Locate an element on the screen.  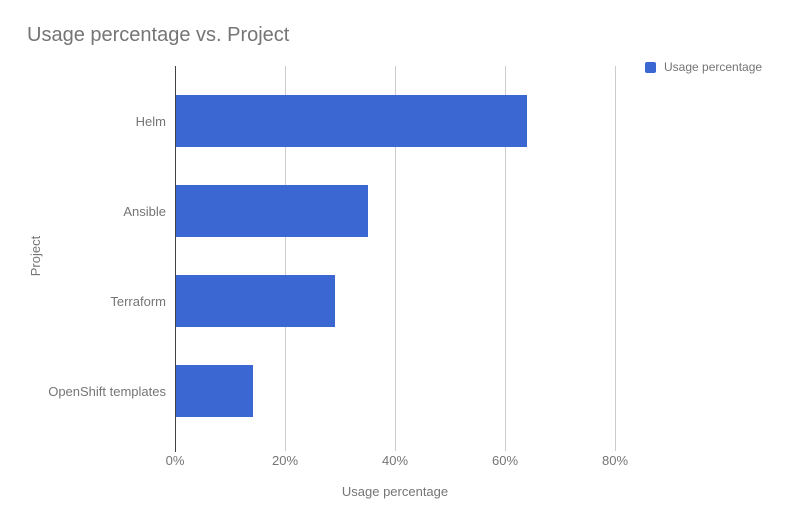
bar-row: OpenShift templates is located at coordinates (331, 391).